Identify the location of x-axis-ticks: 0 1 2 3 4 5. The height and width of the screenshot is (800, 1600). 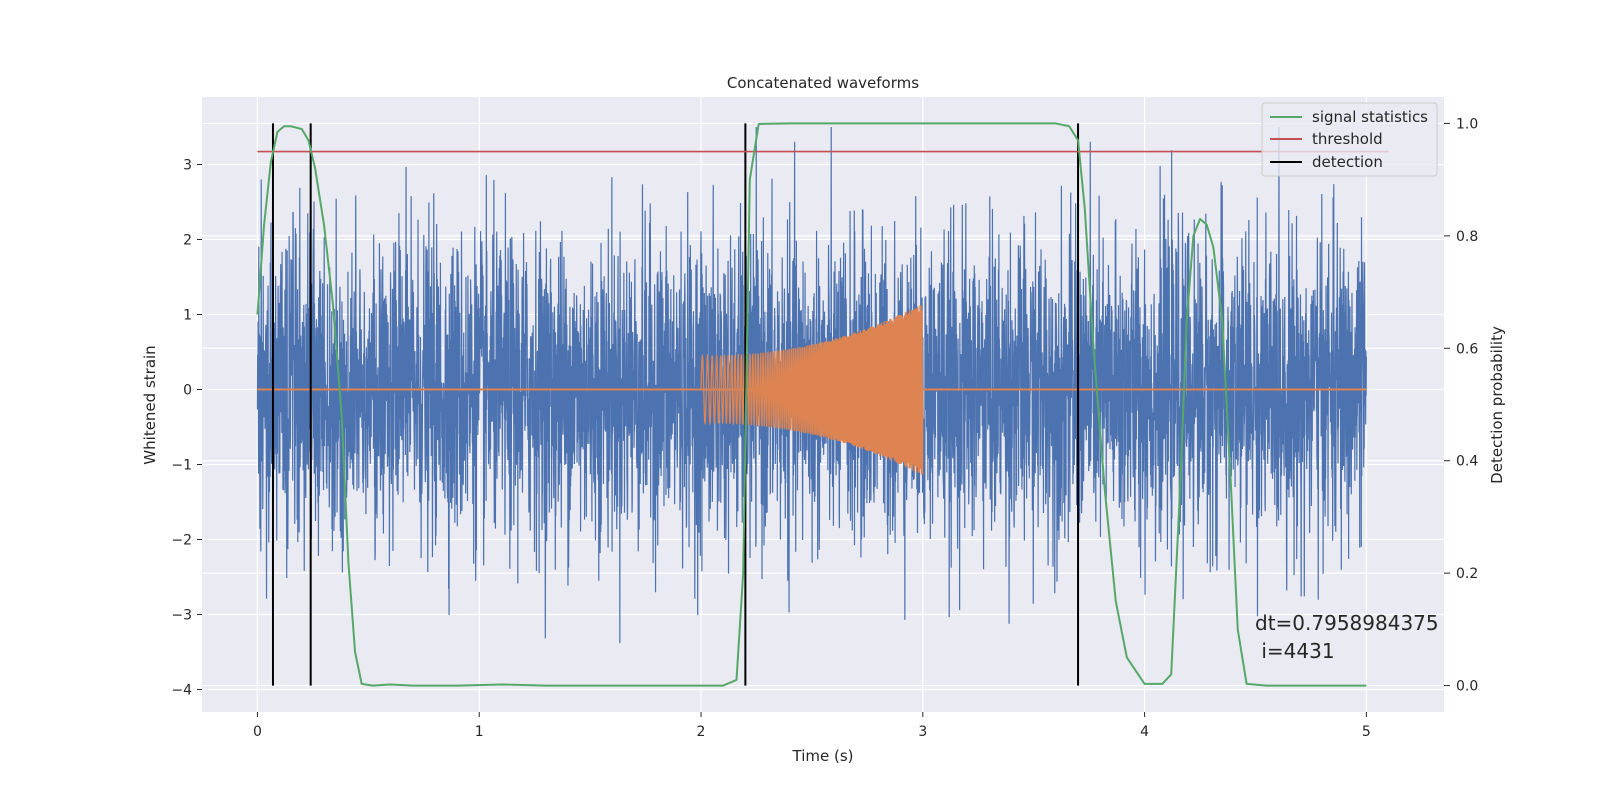
(812, 726).